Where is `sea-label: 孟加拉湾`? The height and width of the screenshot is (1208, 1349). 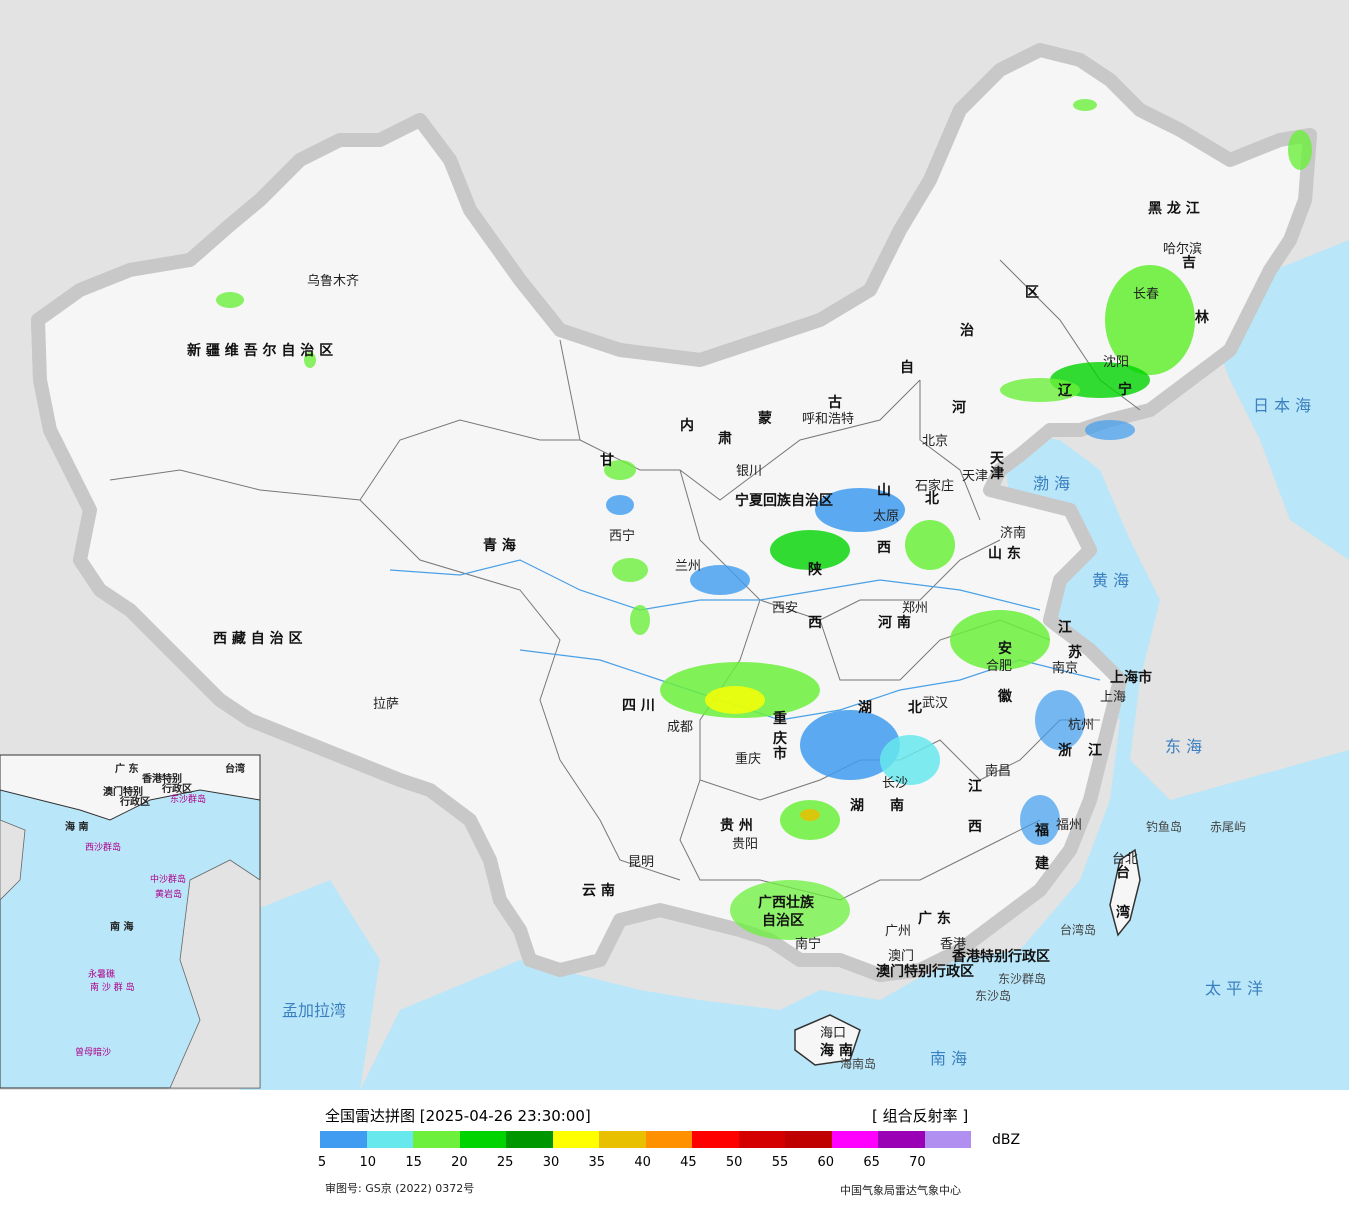
sea-label: 孟加拉湾 is located at coordinates (314, 1010).